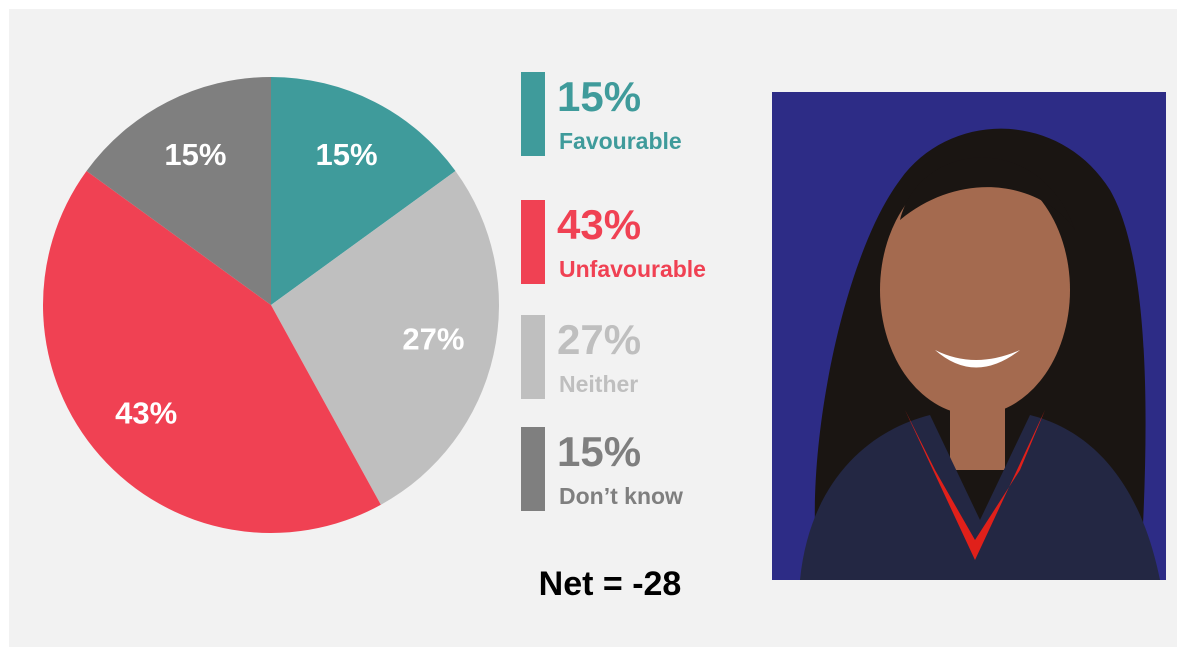  I want to click on legend-value: 27%, so click(599, 339).